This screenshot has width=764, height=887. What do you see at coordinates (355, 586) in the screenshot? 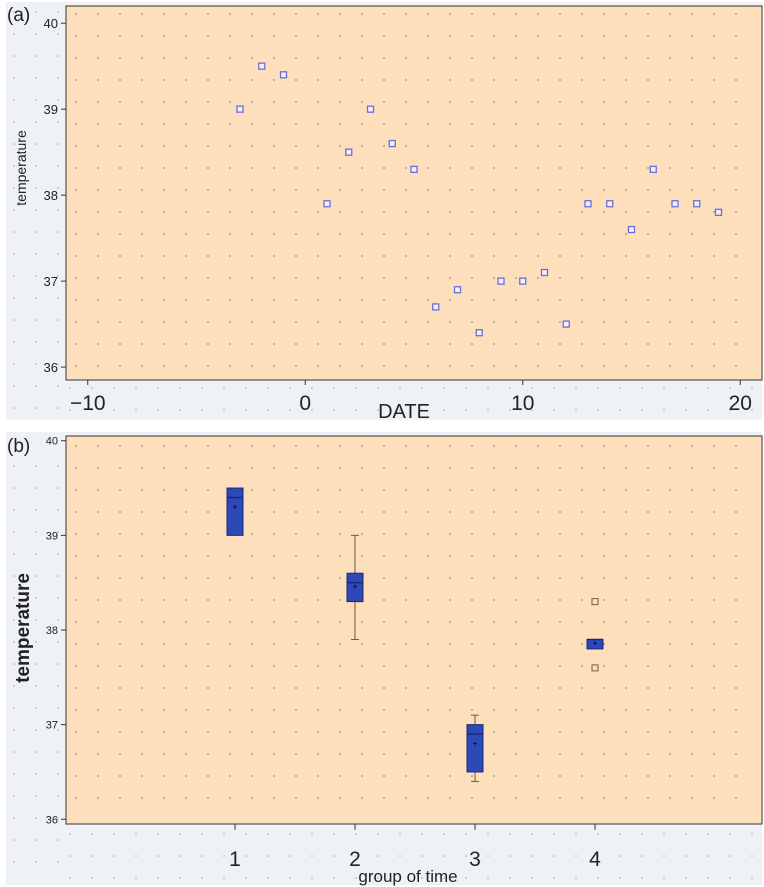
I see `mean-marker` at bounding box center [355, 586].